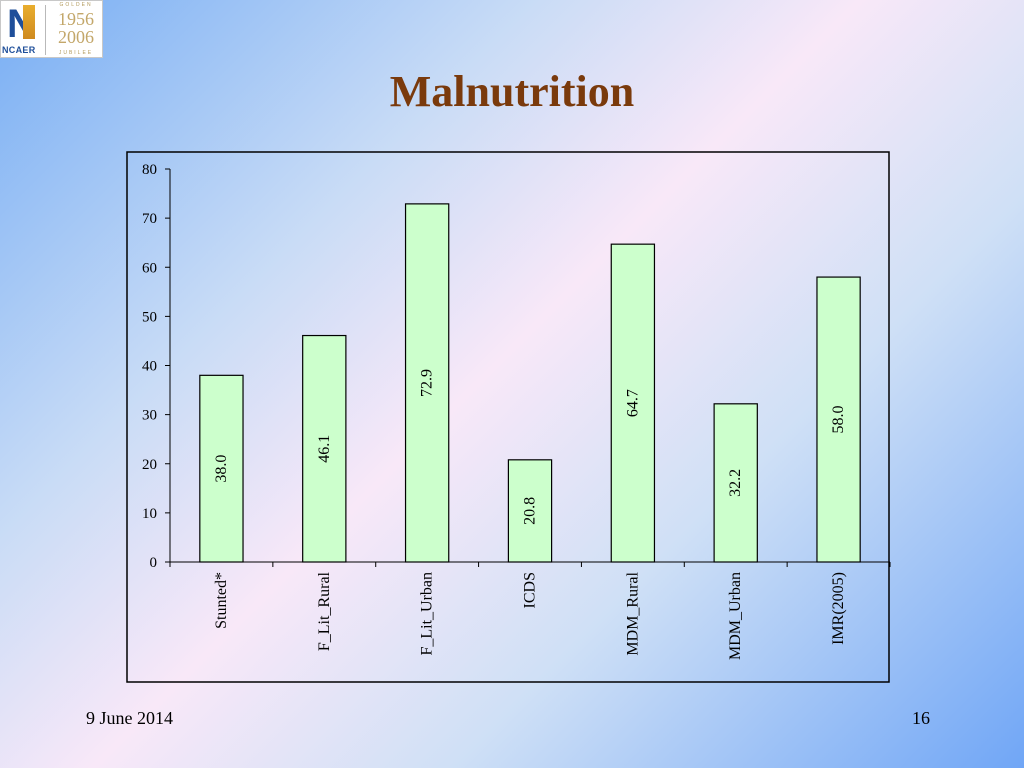 The width and height of the screenshot is (1024, 768). Describe the element at coordinates (149, 268) in the screenshot. I see `y-tick-label: 60` at that location.